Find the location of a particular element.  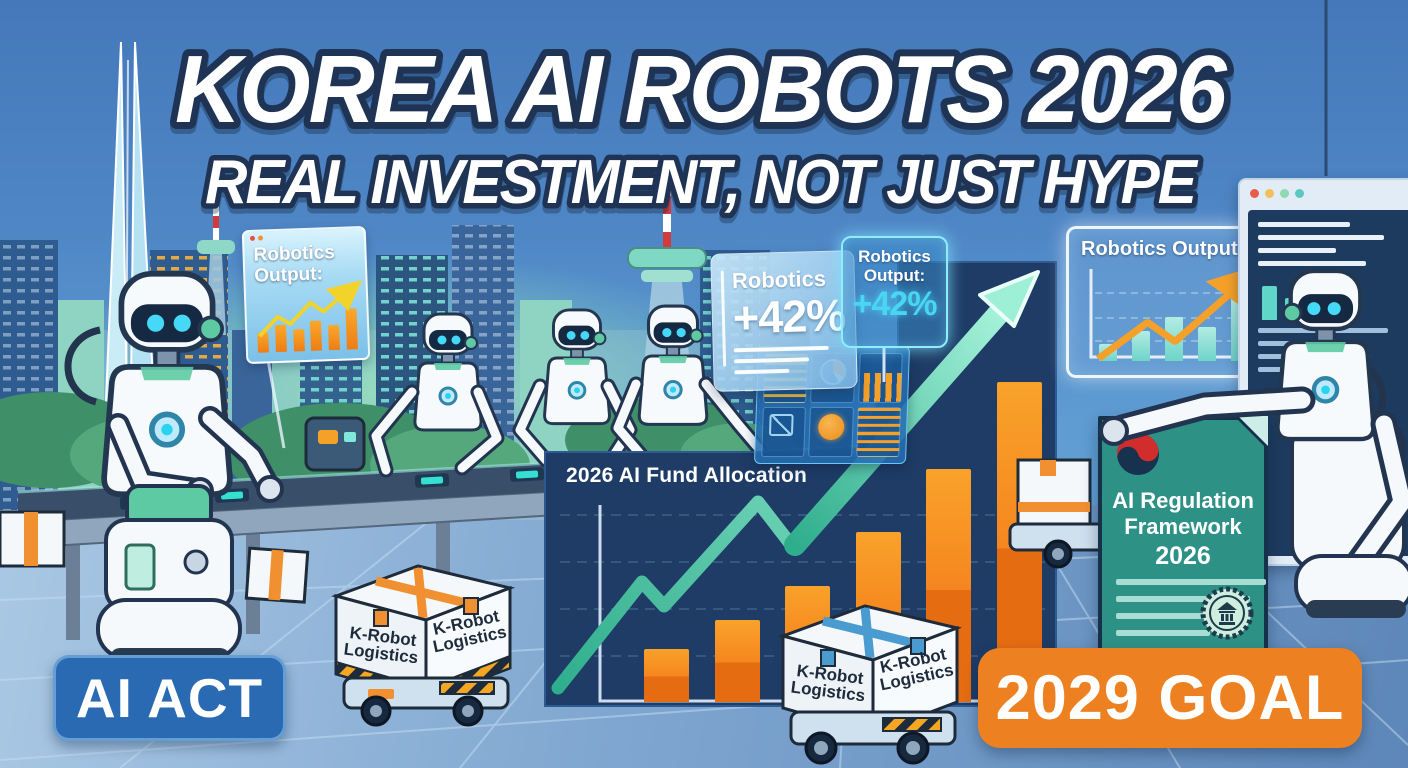

k-robot-agv-center: K-Robot Logistics K-Robot Logistics is located at coordinates (871, 678).